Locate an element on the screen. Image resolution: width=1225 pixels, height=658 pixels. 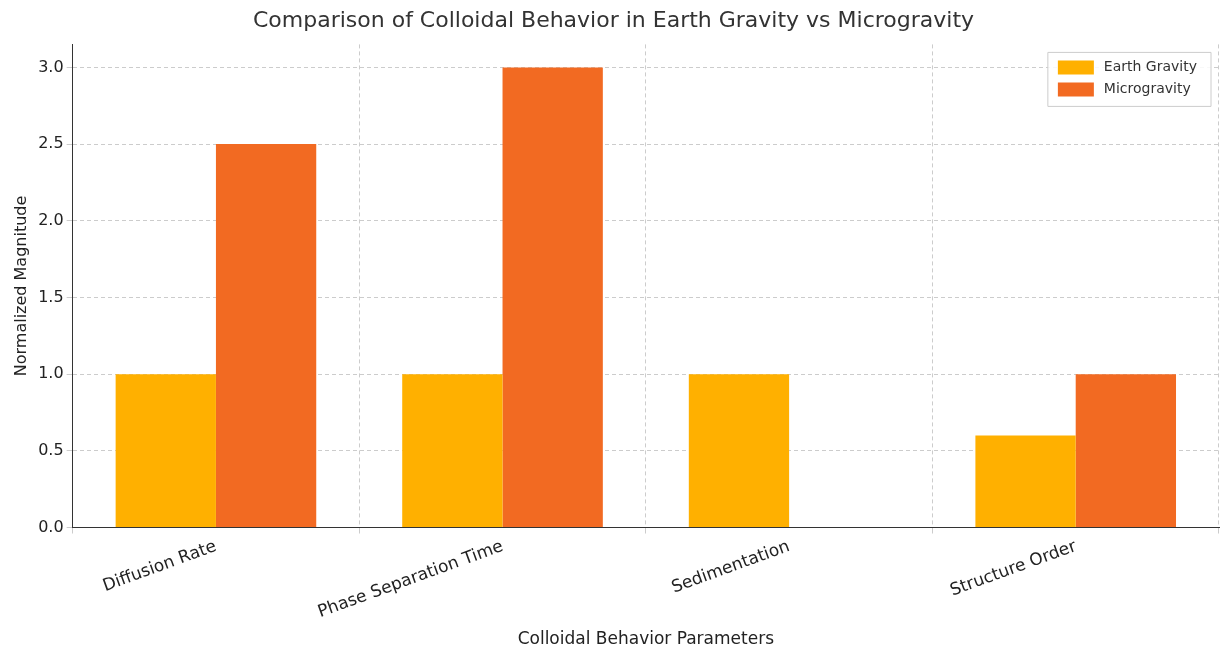
y-tick-label: 3.0 is located at coordinates (51, 66).